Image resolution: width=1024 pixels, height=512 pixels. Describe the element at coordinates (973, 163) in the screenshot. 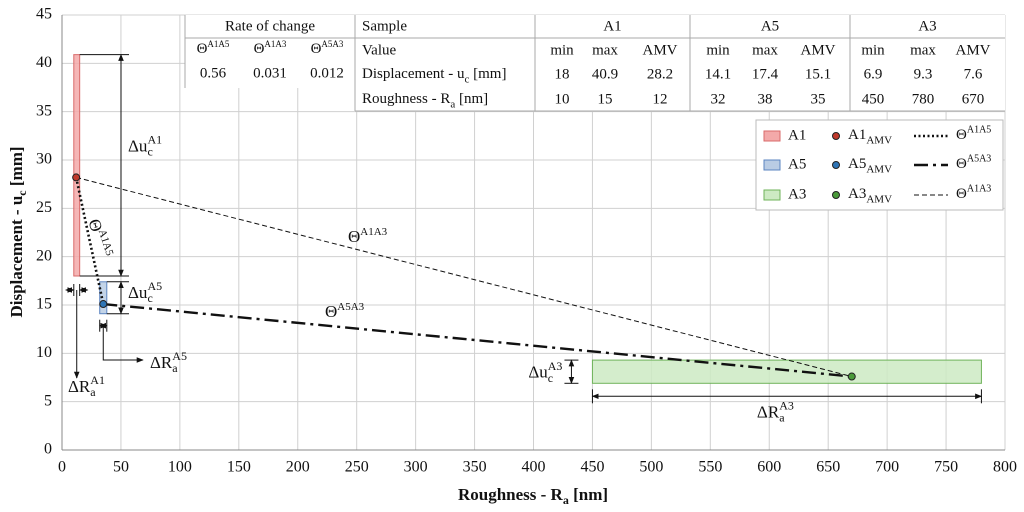

I see `legend-label: ΘA5A3` at that location.